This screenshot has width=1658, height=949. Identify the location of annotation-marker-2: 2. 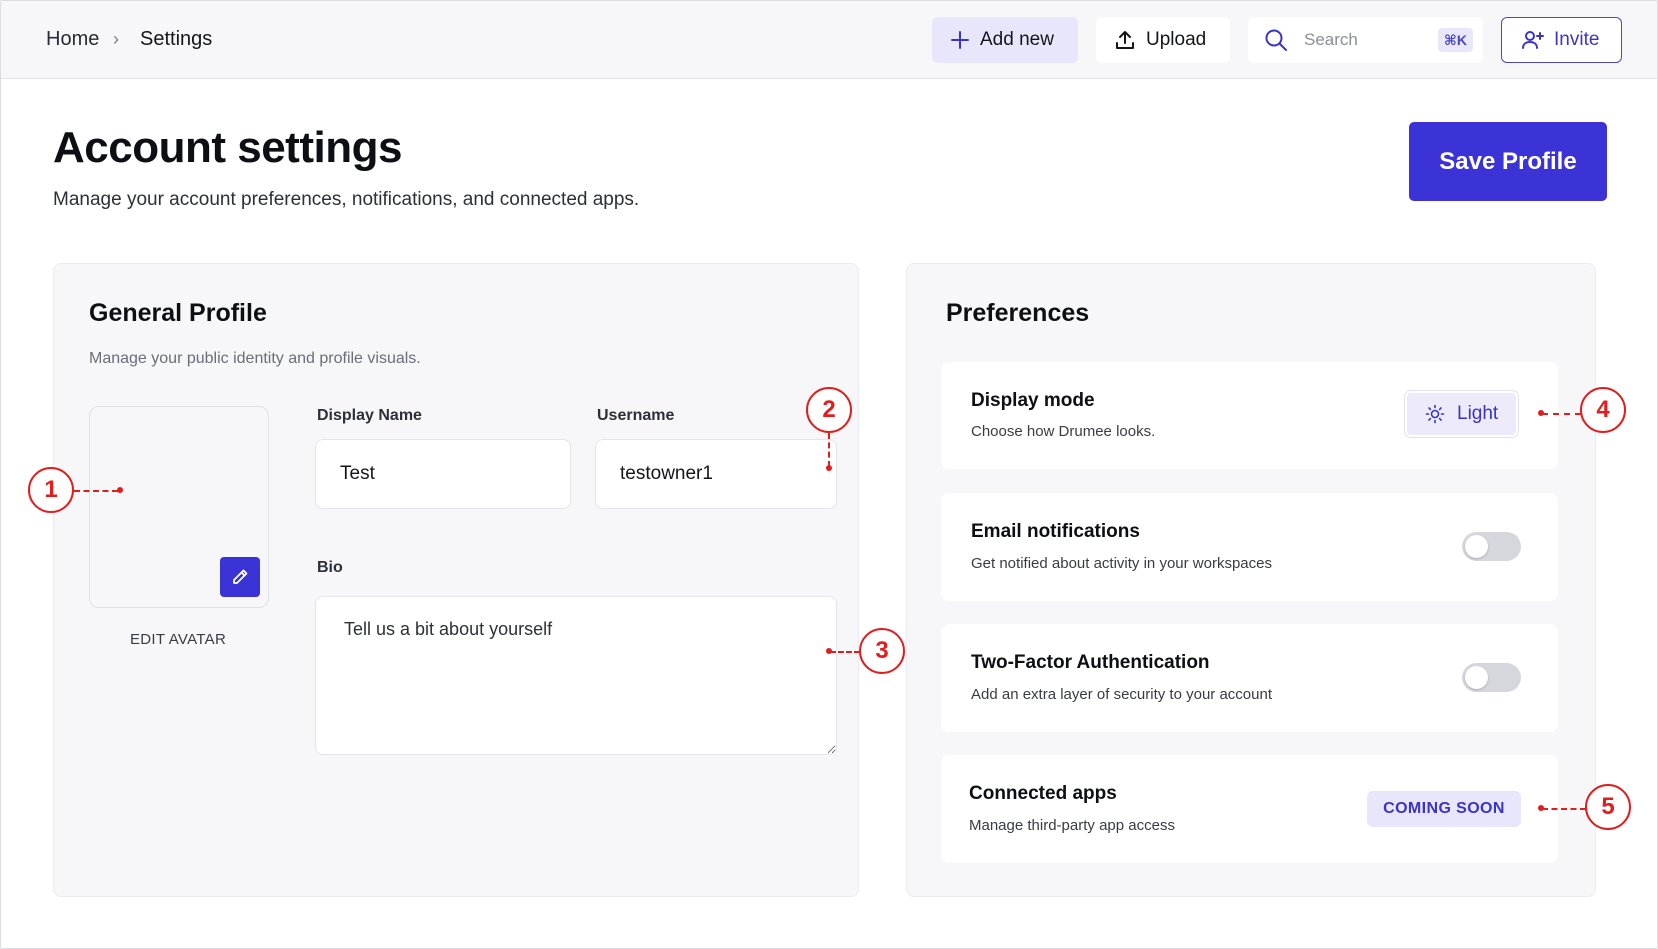
(829, 410).